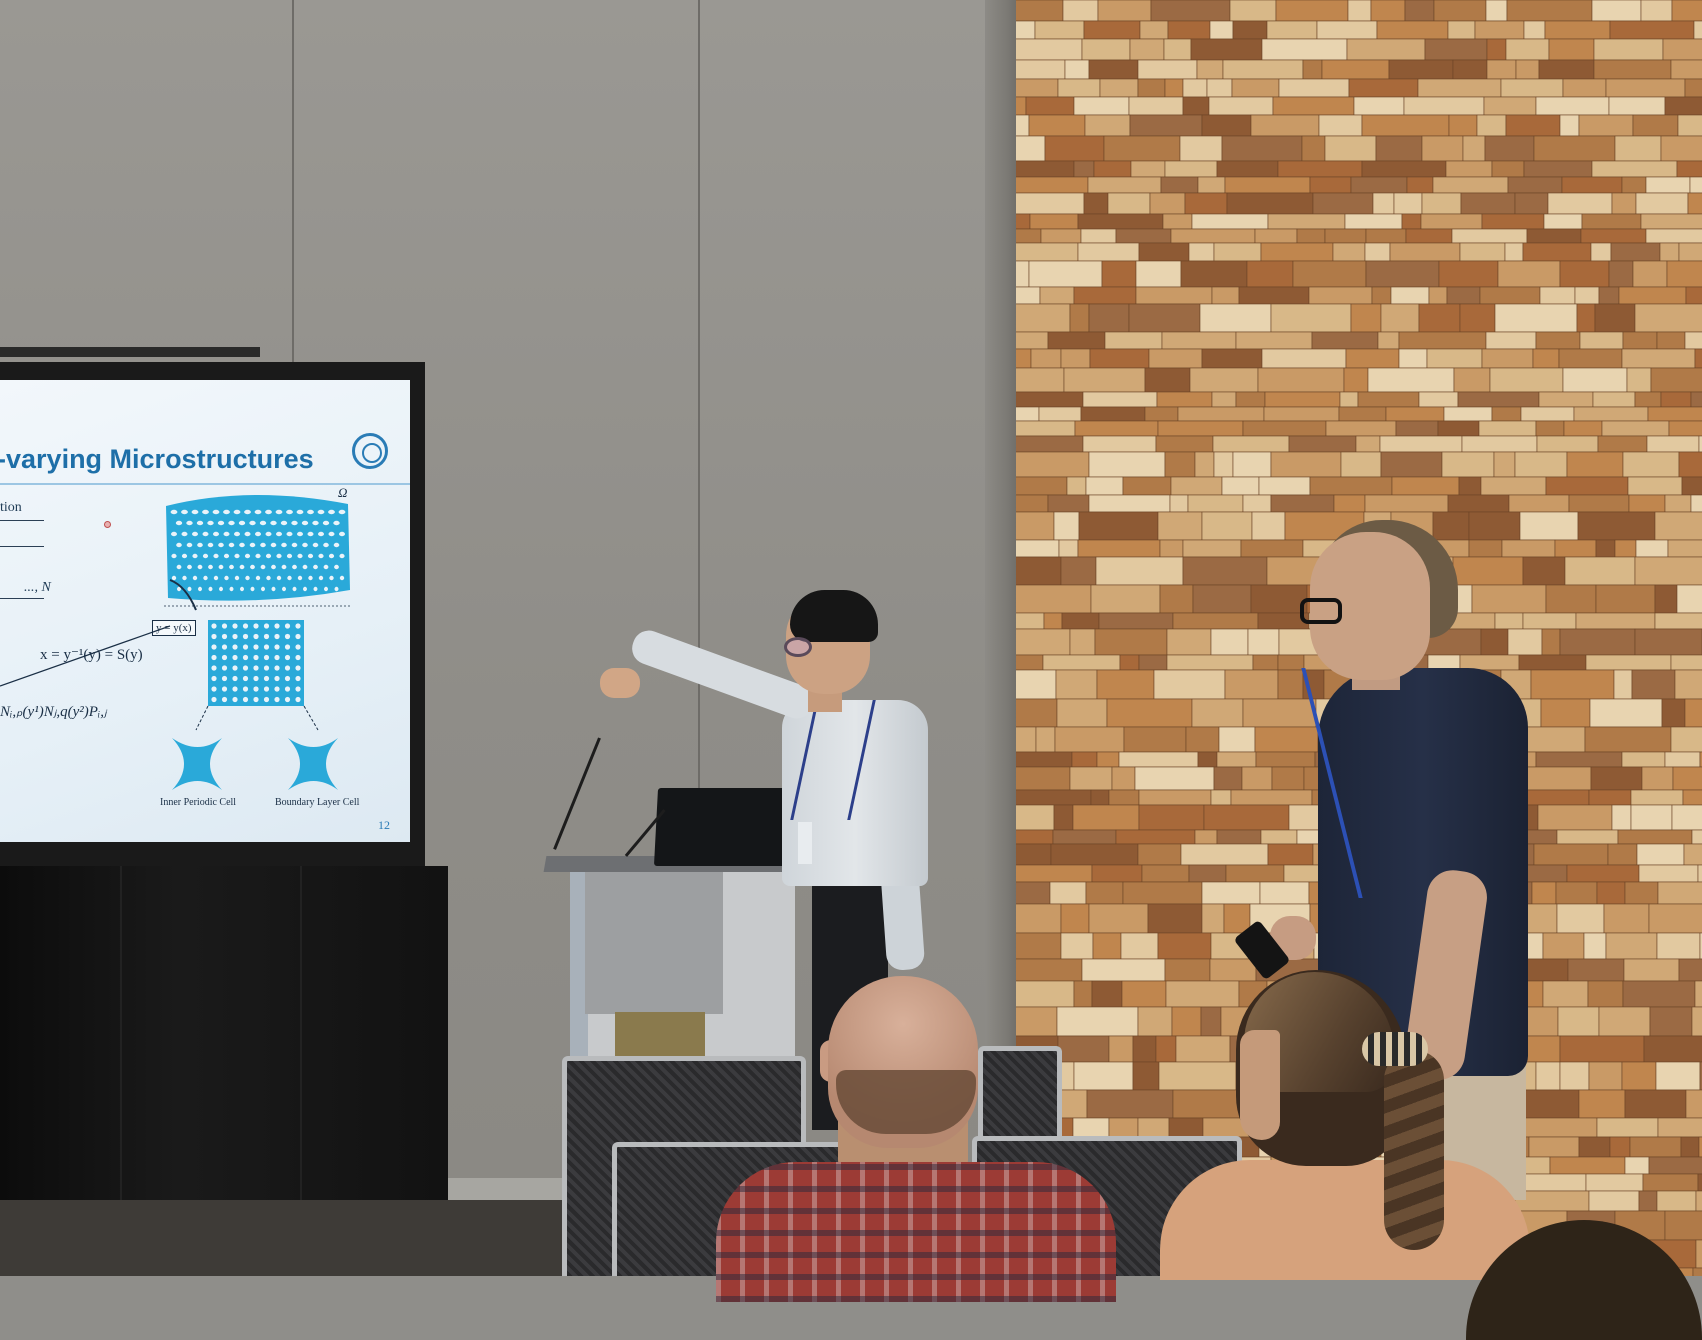 The width and height of the screenshot is (1702, 1340). Describe the element at coordinates (37, 587) in the screenshot. I see `slide-index-range: ..., N` at that location.